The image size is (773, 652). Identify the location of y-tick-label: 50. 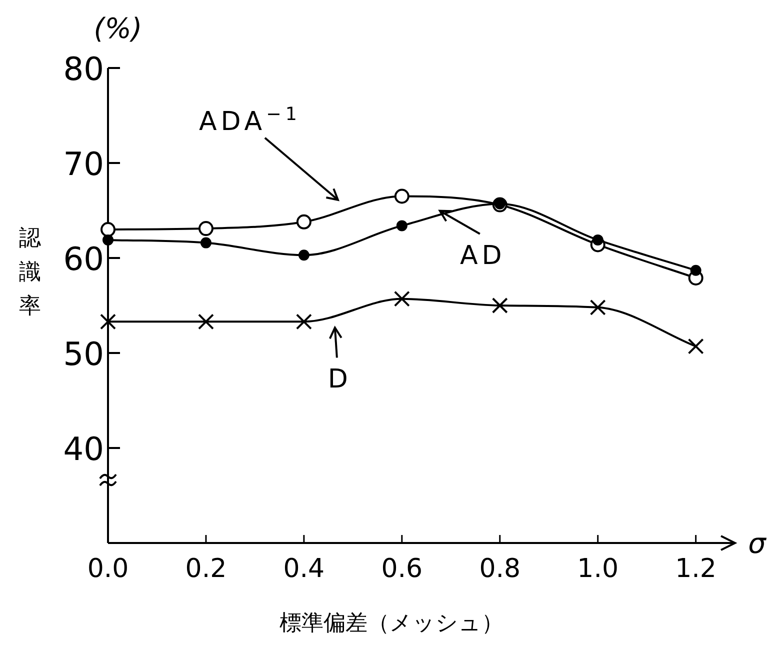
(83, 354).